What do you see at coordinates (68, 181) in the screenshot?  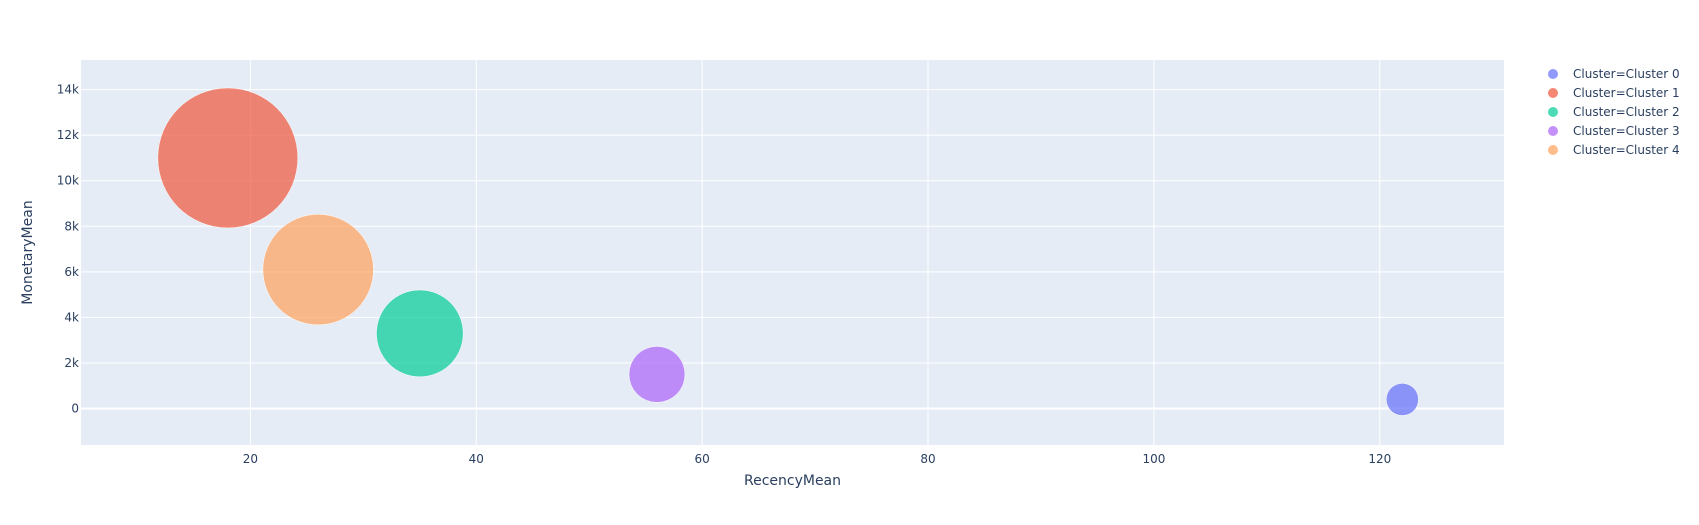 I see `y-tick-label: 10k` at bounding box center [68, 181].